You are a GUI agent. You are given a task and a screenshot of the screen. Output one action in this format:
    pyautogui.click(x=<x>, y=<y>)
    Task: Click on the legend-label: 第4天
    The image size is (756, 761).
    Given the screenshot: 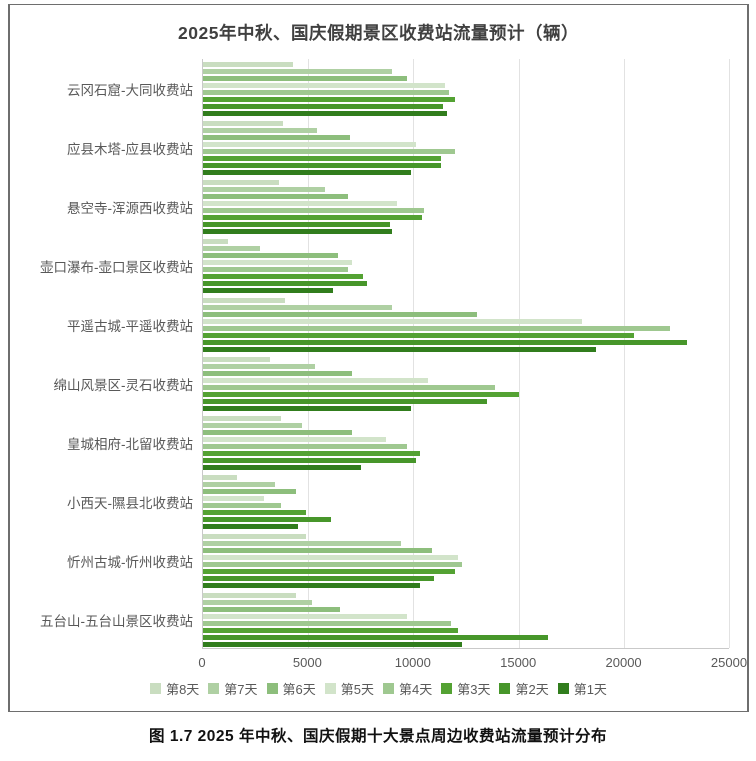 What is the action you would take?
    pyautogui.click(x=416, y=689)
    